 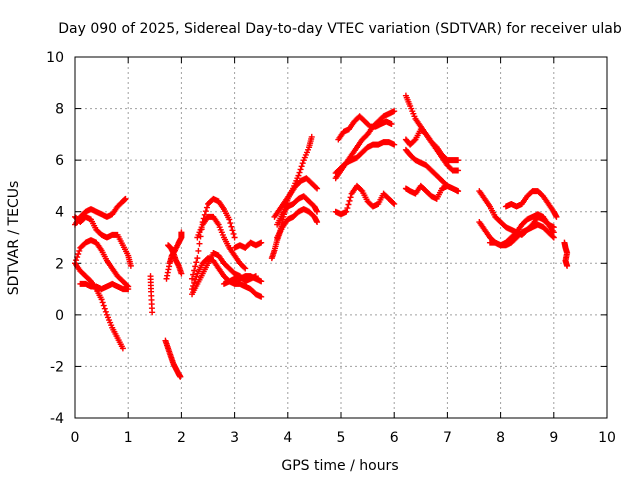 What do you see at coordinates (175, 259) in the screenshot?
I see `series-arc9` at bounding box center [175, 259].